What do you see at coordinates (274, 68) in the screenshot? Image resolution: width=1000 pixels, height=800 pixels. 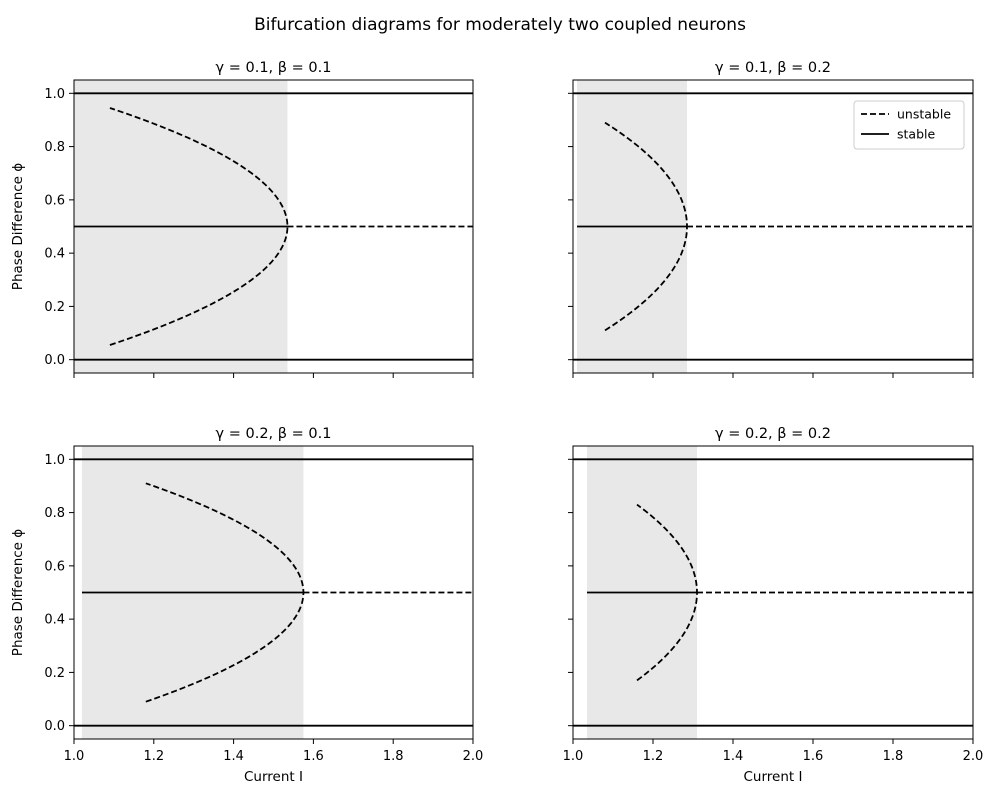 I see `subplot-title: γ = 0.1, β = 0.1` at bounding box center [274, 68].